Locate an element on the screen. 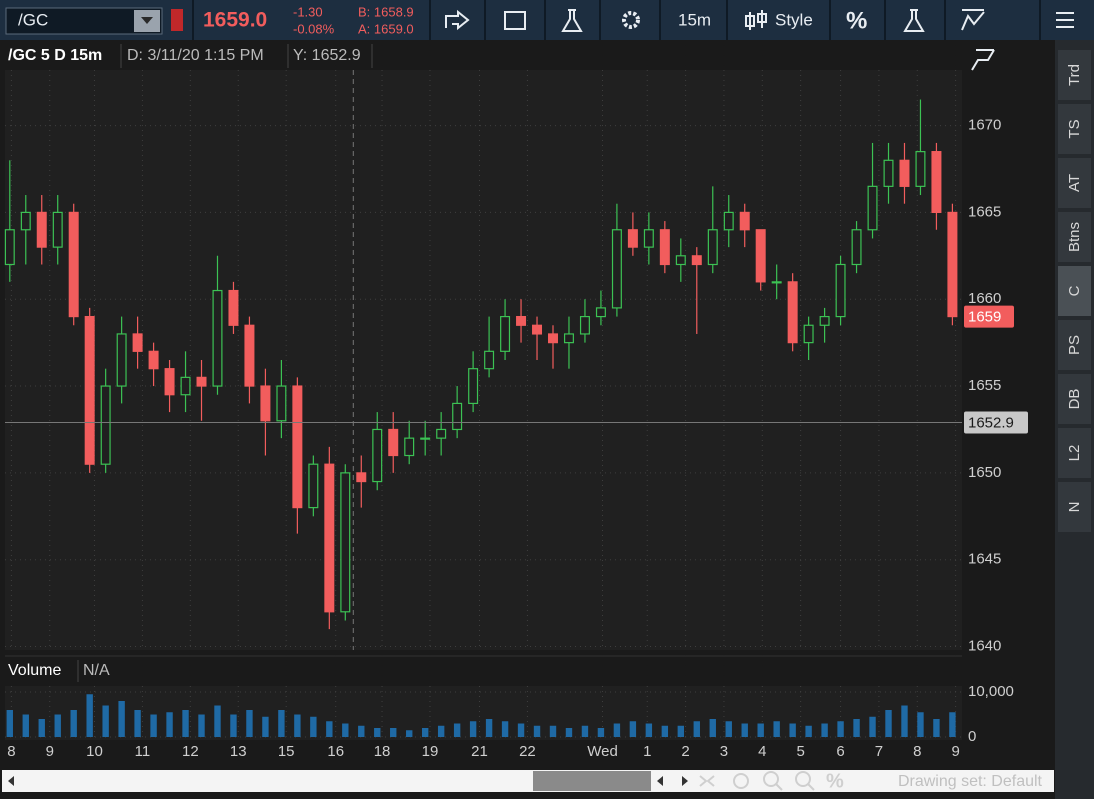  side-tab-label: PS is located at coordinates (1074, 345).